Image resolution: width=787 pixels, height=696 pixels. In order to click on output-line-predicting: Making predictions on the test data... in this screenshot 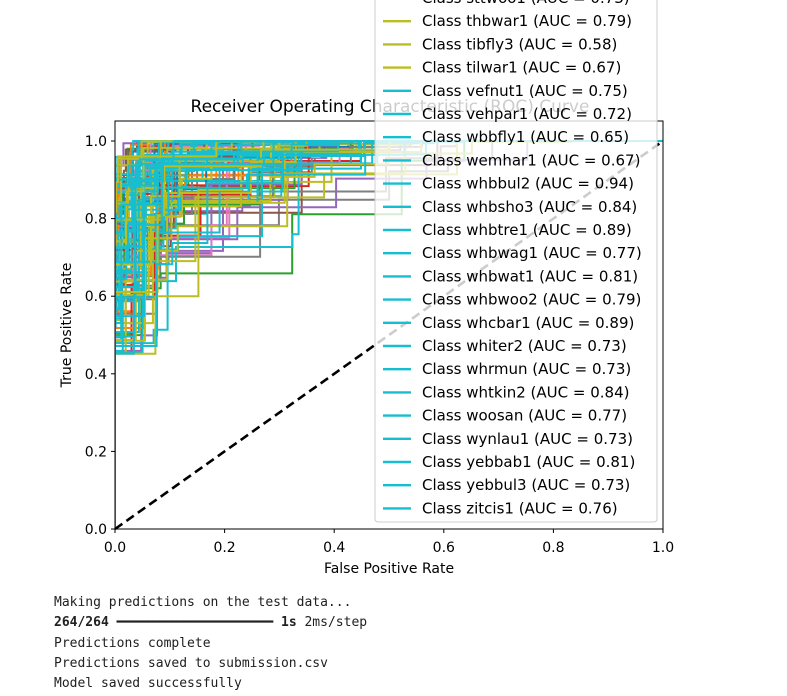, I will do `click(203, 602)`.